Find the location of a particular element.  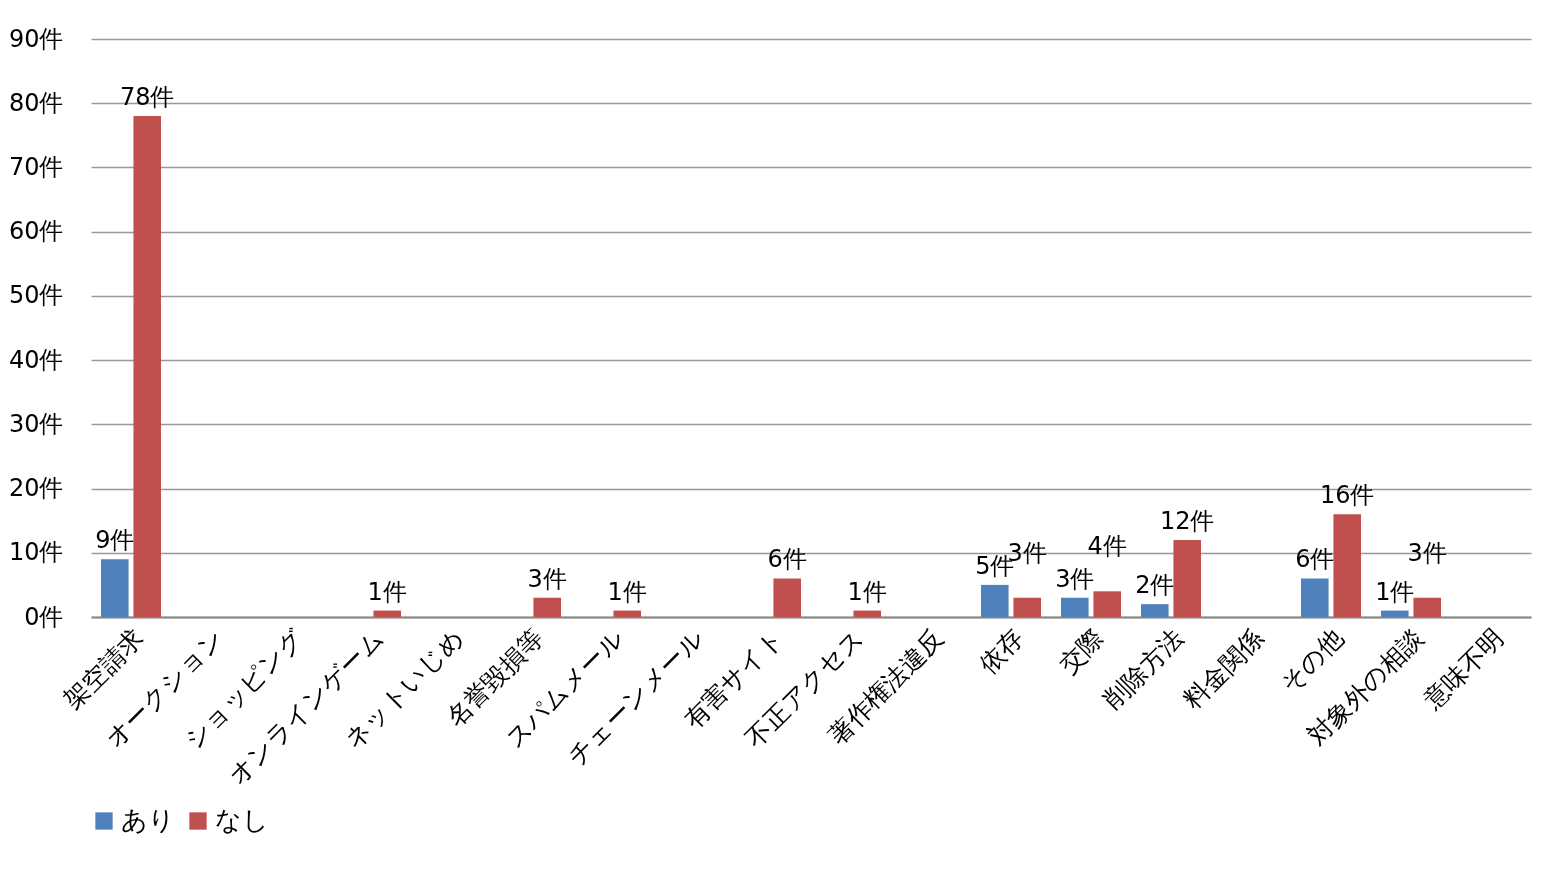

data-label: 78件 is located at coordinates (147, 97).